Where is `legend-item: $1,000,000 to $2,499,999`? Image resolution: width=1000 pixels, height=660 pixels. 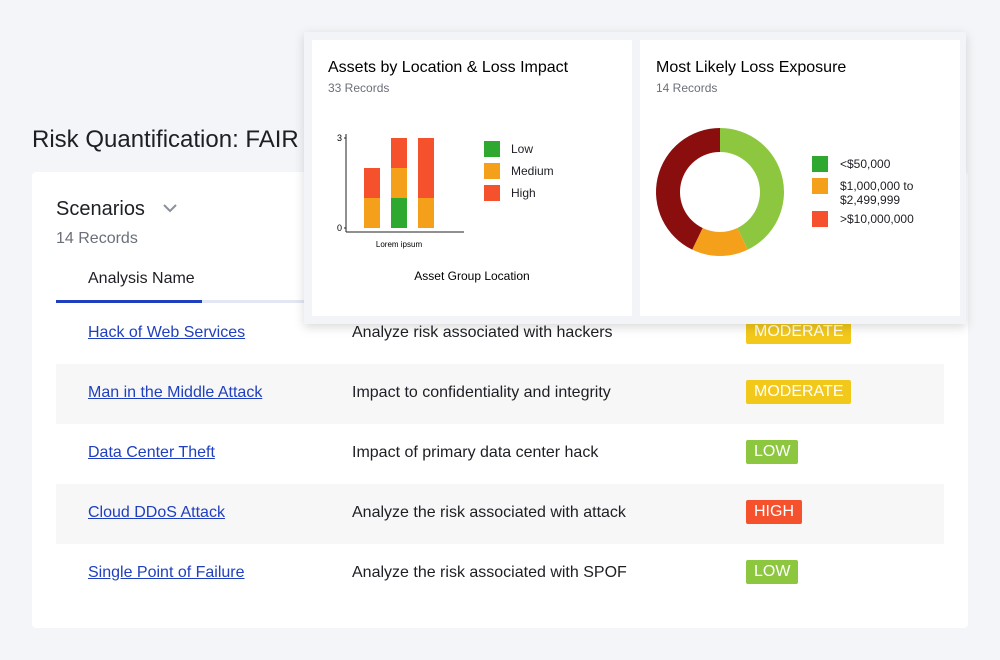 legend-item: $1,000,000 to $2,499,999 is located at coordinates (877, 193).